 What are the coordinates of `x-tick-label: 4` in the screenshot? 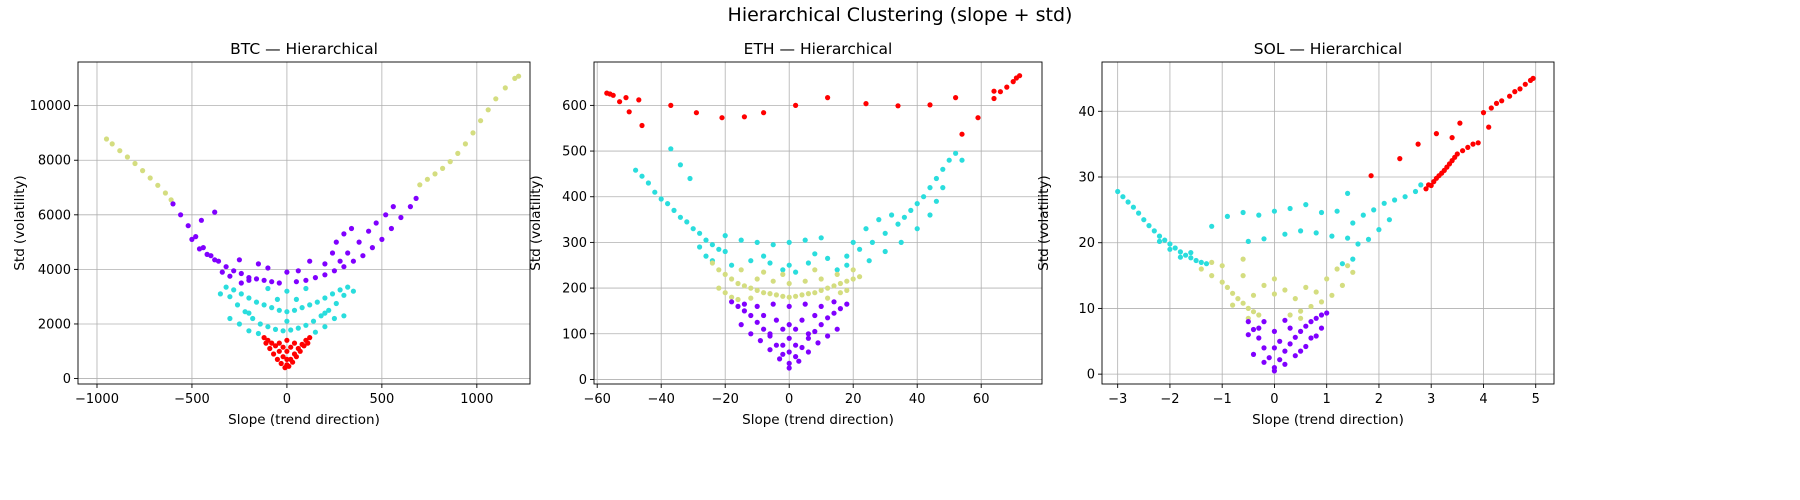 It's located at (1483, 399).